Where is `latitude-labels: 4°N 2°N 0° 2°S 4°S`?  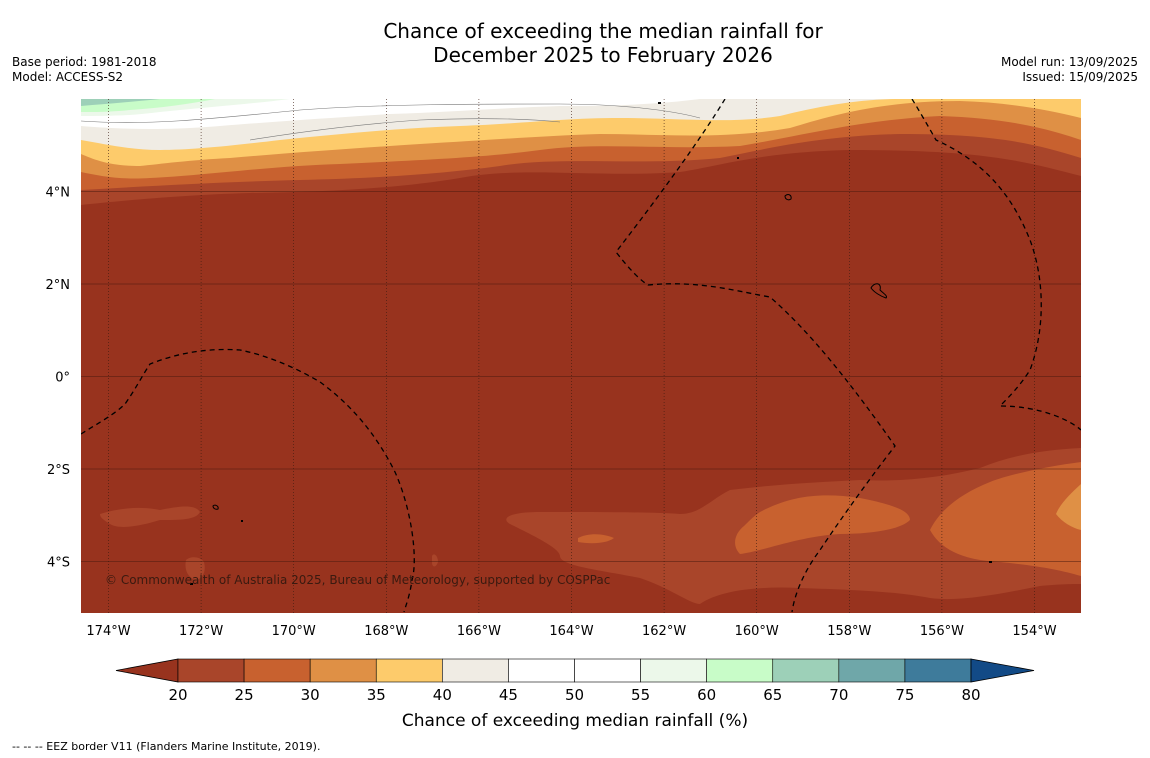
latitude-labels: 4°N 2°N 0° 2°S 4°S is located at coordinates (58, 378).